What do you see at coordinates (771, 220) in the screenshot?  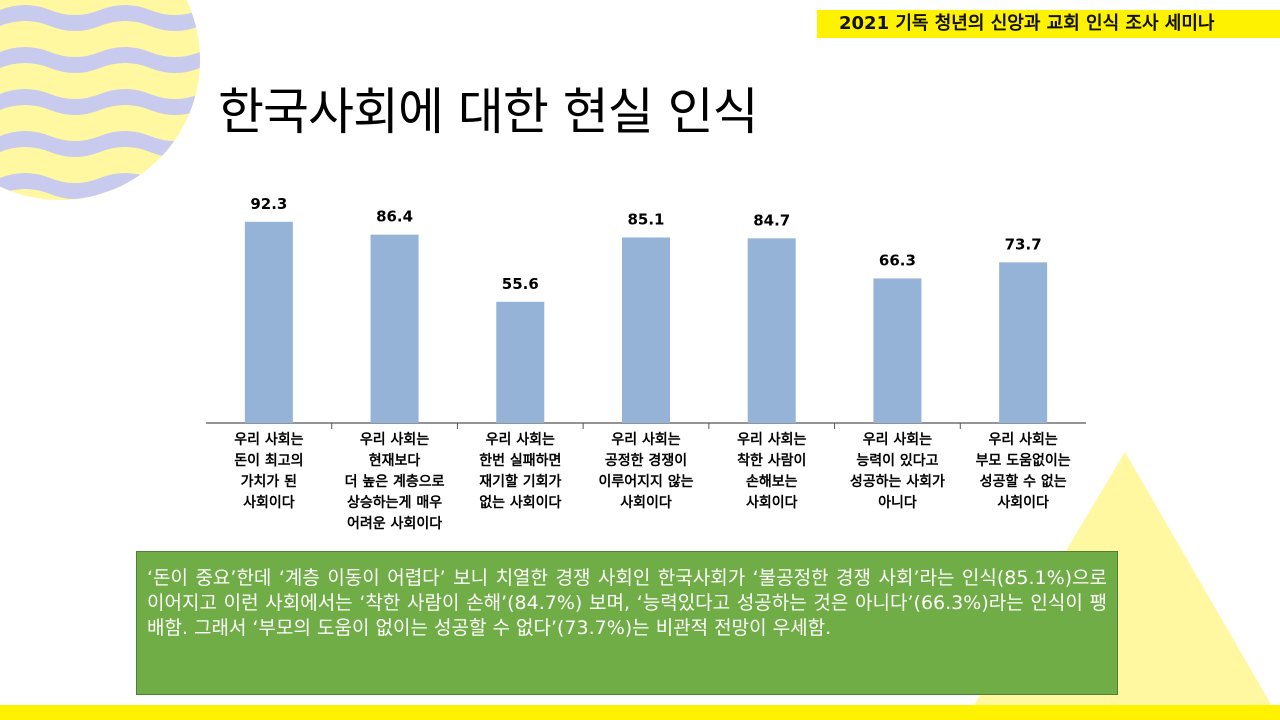 I see `data-label: 84.7` at bounding box center [771, 220].